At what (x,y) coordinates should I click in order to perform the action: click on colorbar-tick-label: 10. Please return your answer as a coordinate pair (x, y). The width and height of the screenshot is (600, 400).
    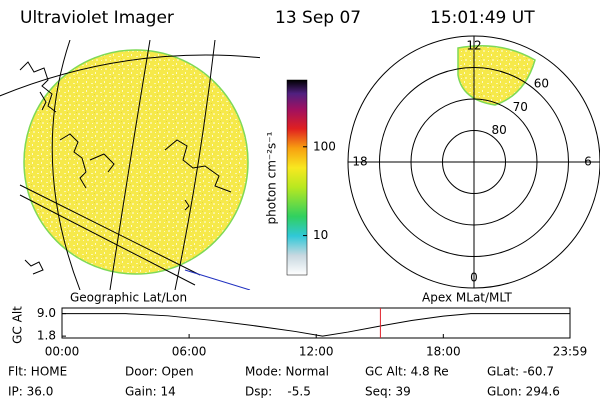
    Looking at the image, I should click on (320, 235).